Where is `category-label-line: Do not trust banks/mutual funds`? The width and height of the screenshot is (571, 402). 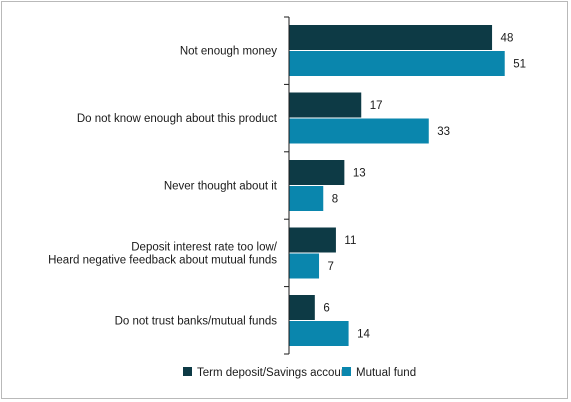
category-label-line: Do not trust banks/mutual funds is located at coordinates (196, 322).